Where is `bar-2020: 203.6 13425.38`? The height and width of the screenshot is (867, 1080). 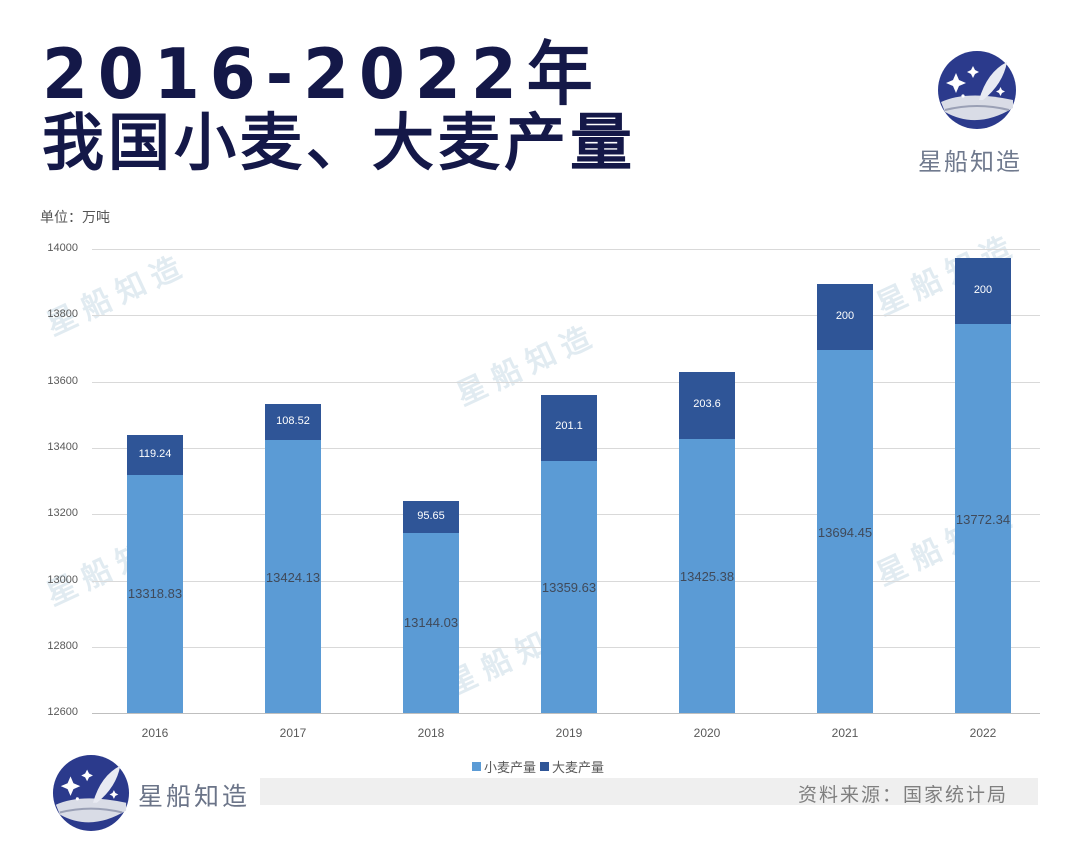 bar-2020: 203.6 13425.38 is located at coordinates (707, 542).